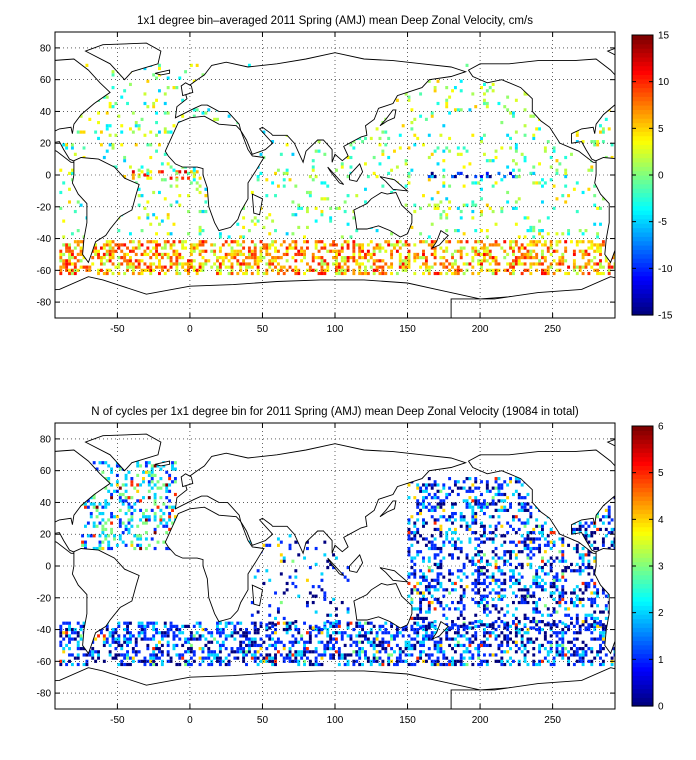  What do you see at coordinates (321, 108) in the screenshot?
I see `continent` at bounding box center [321, 108].